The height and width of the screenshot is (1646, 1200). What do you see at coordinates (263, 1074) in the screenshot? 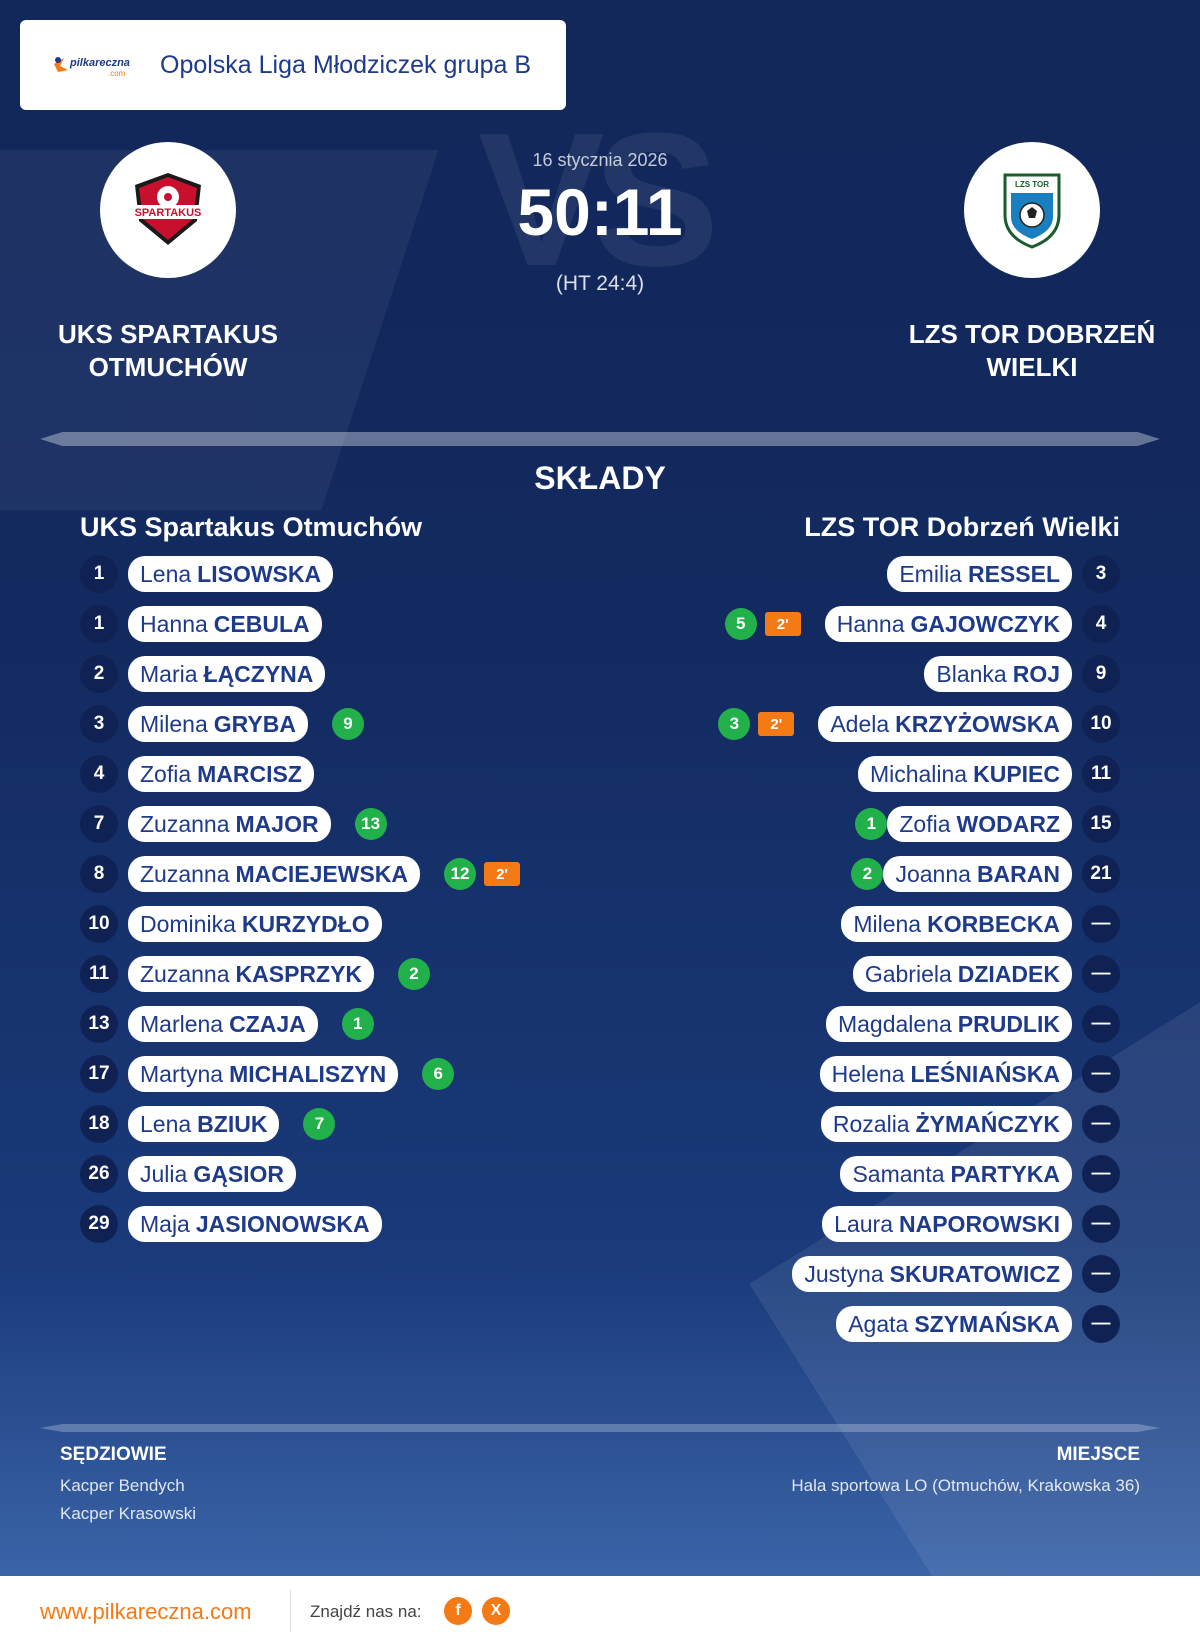
I see `player-name: Martyna MICHALISZYN` at bounding box center [263, 1074].